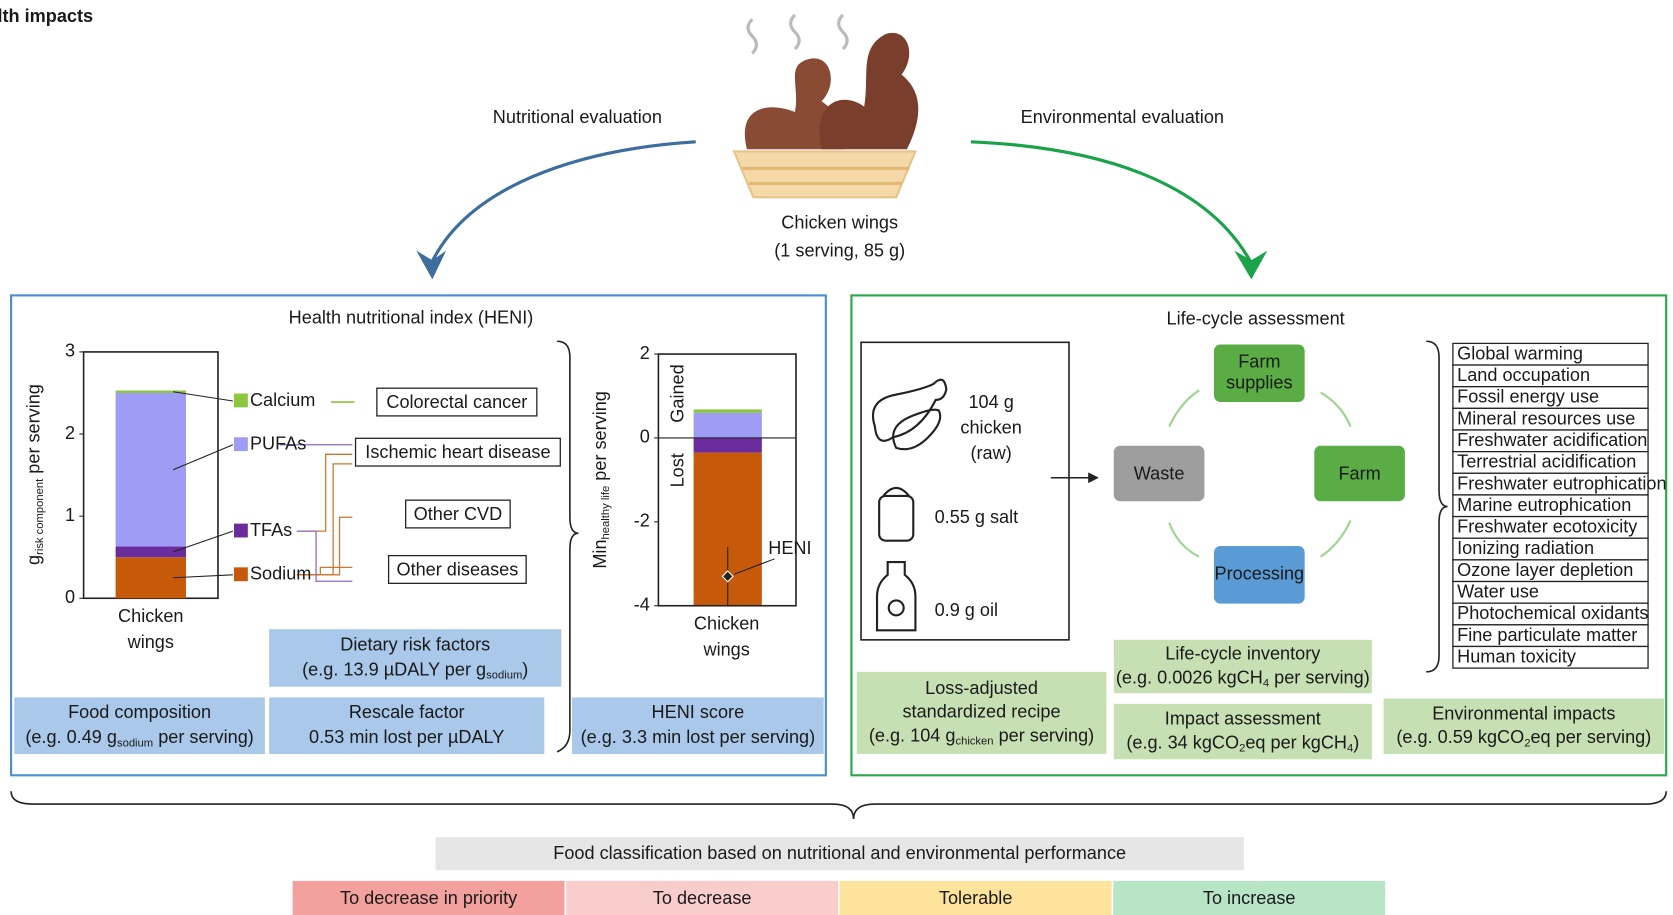  What do you see at coordinates (407, 712) in the screenshot?
I see `step-label: Rescale factor` at bounding box center [407, 712].